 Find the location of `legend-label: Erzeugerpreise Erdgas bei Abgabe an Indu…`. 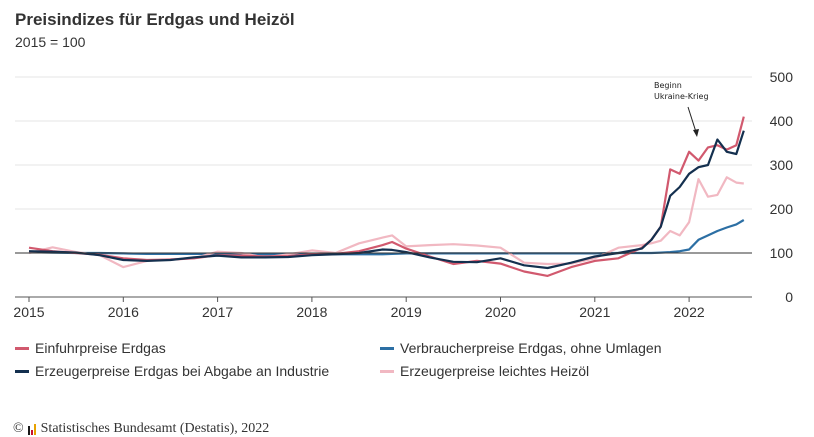

legend-label: Erzeugerpreise Erdgas bei Abgabe an Indu… is located at coordinates (182, 371).